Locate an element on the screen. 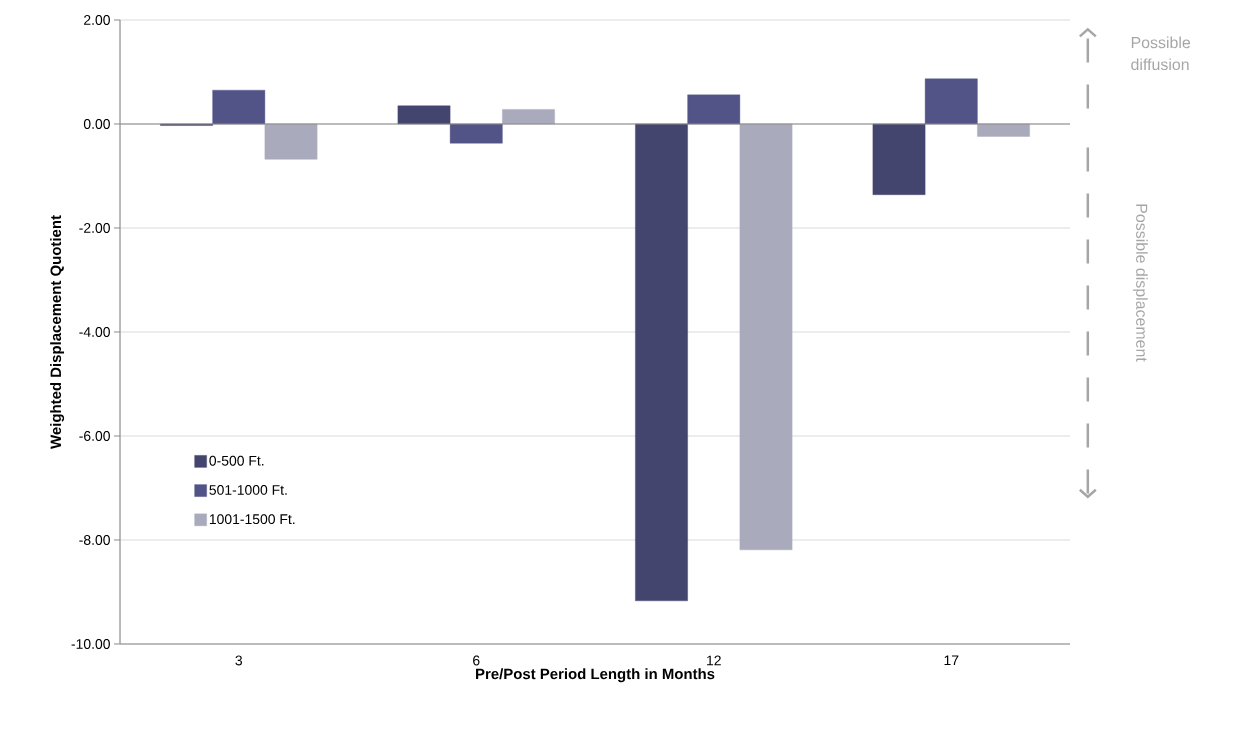 The image size is (1246, 732). x-axis-title: Pre/Post Period Length in Months is located at coordinates (595, 675).